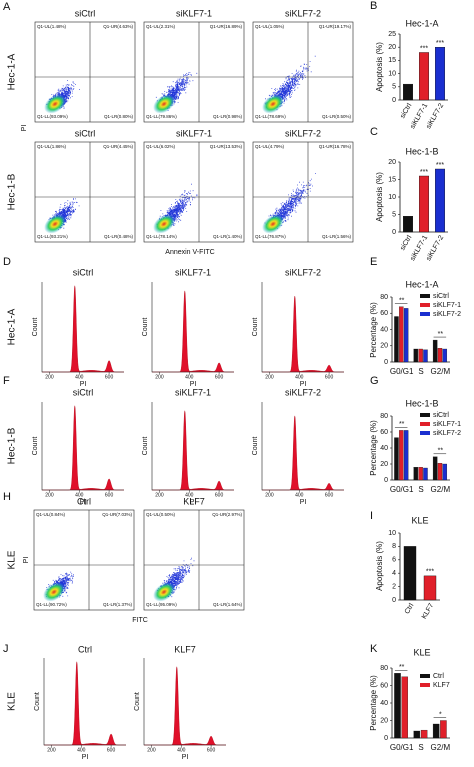 The image size is (474, 767). Describe the element at coordinates (394, 214) in the screenshot. I see `y-tick-label: 5` at that location.